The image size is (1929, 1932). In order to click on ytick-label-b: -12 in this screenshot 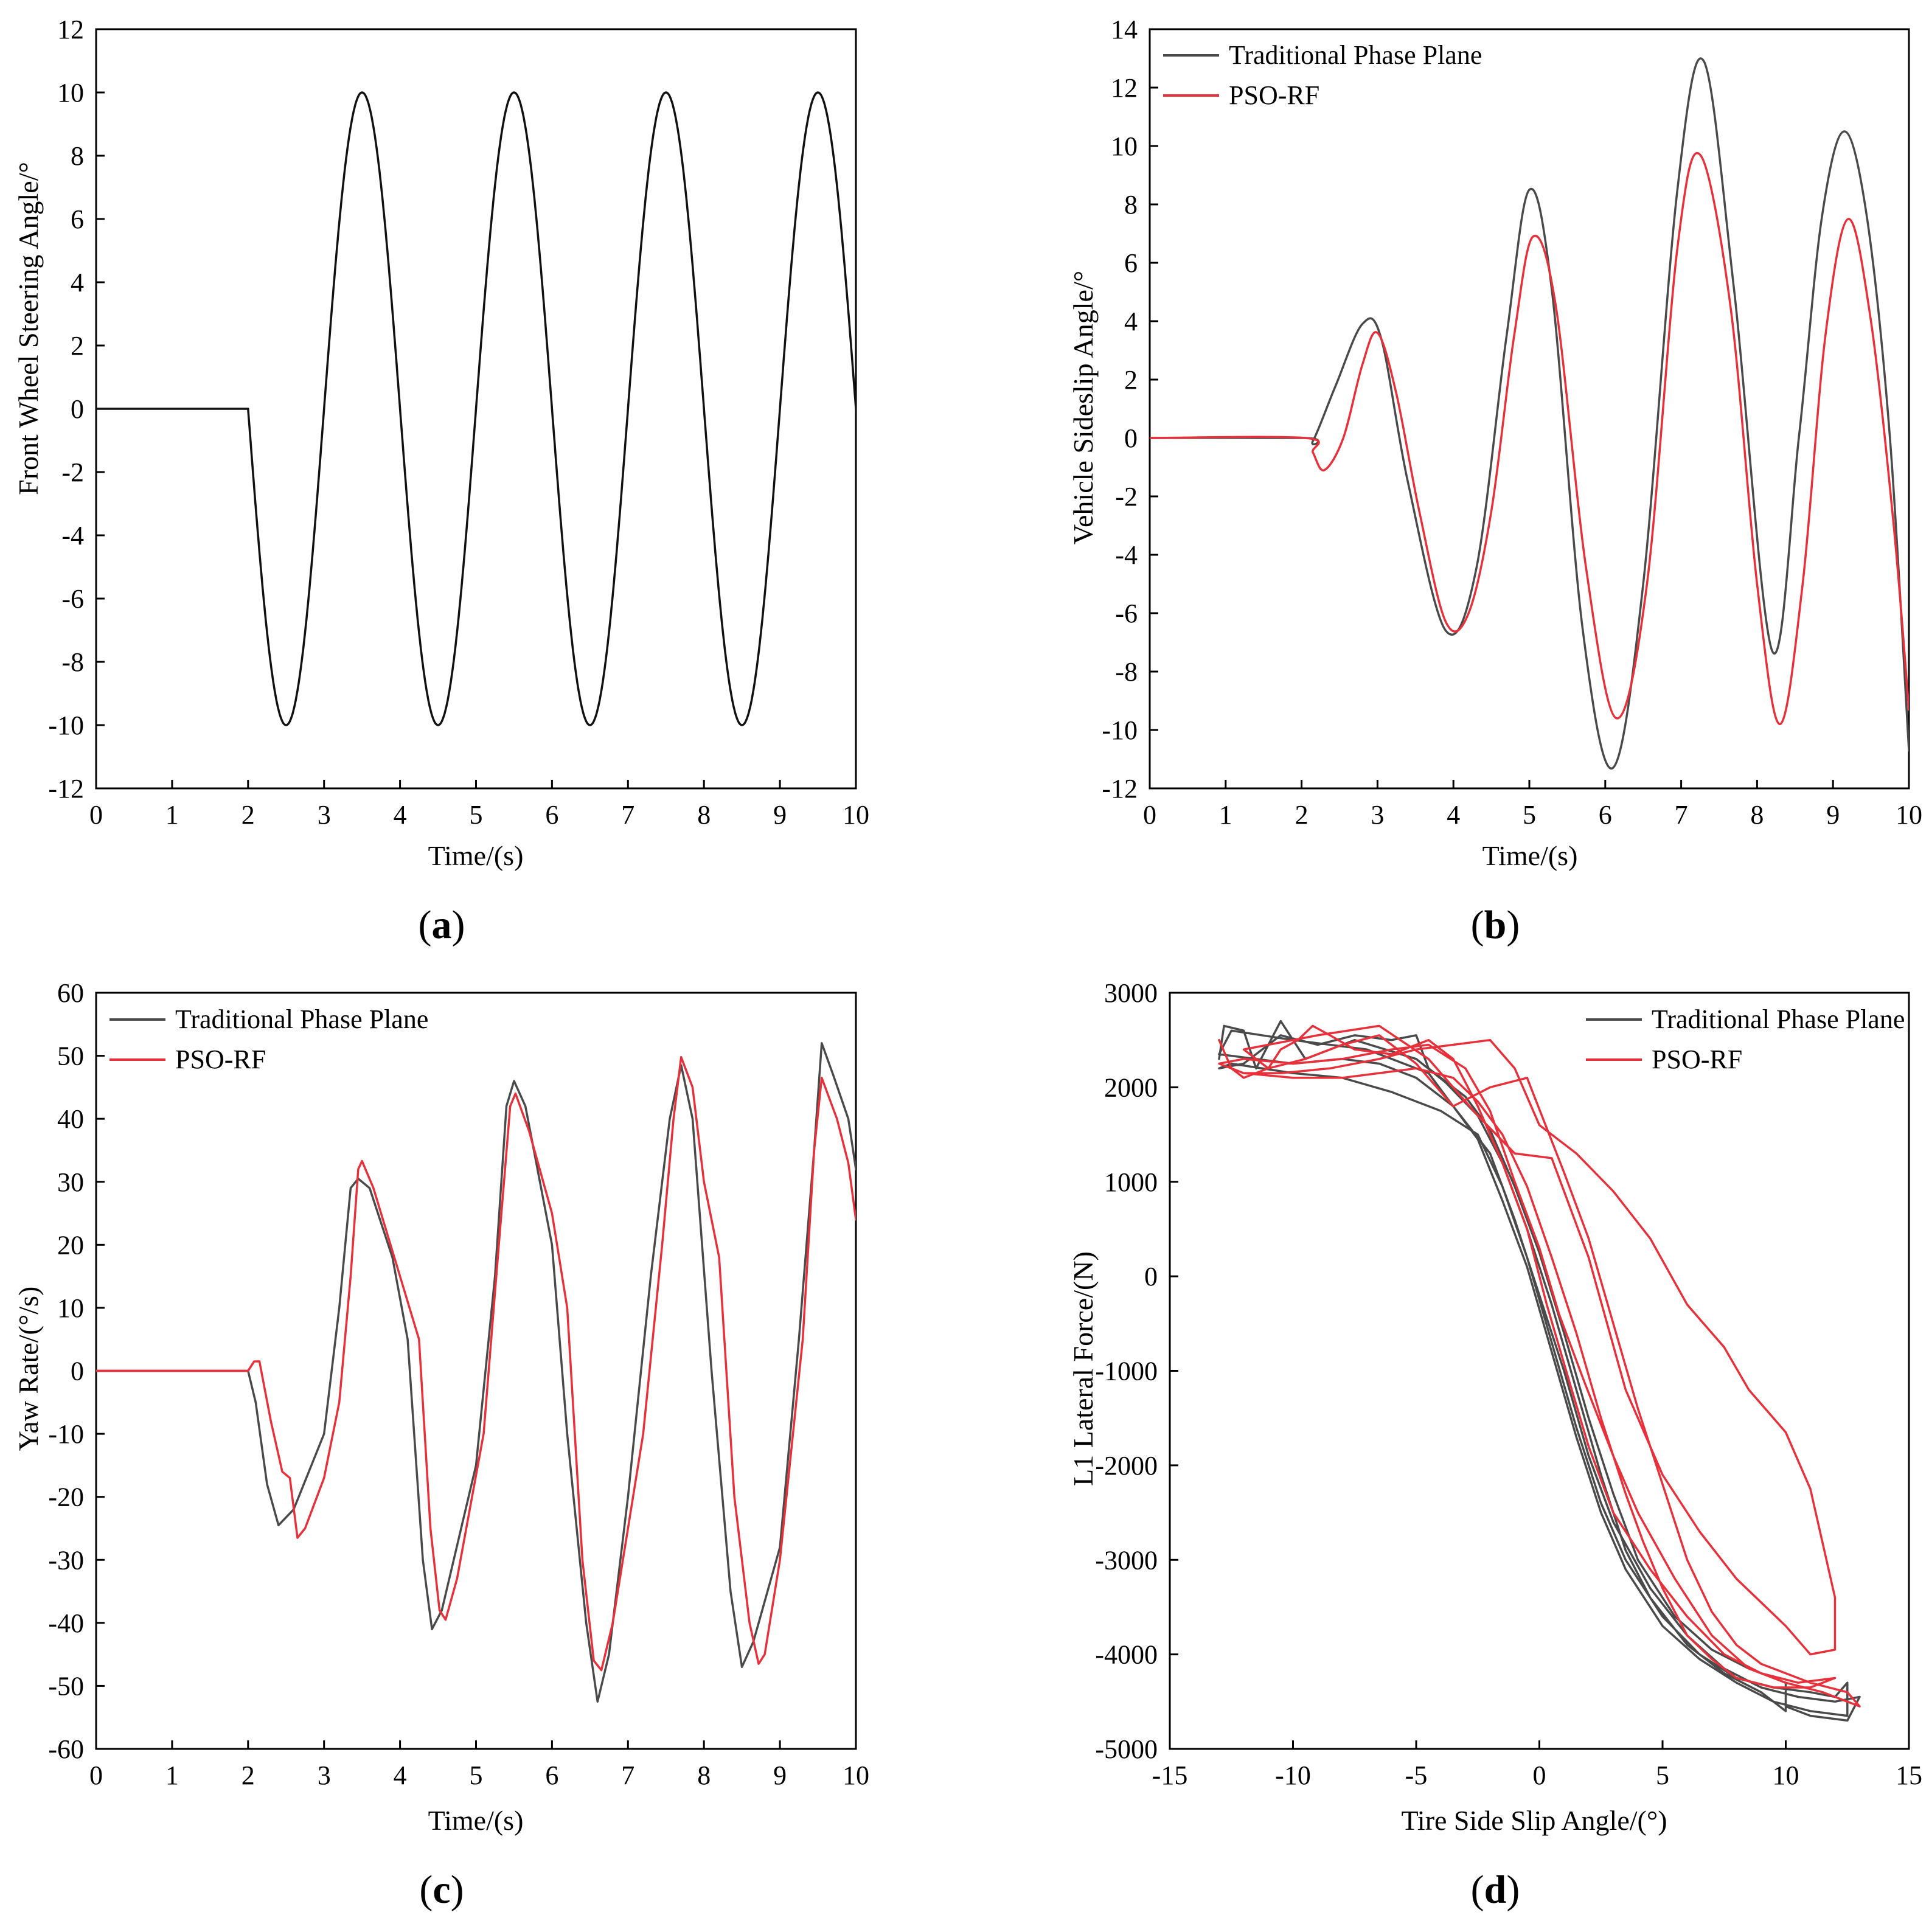, I will do `click(1120, 789)`.